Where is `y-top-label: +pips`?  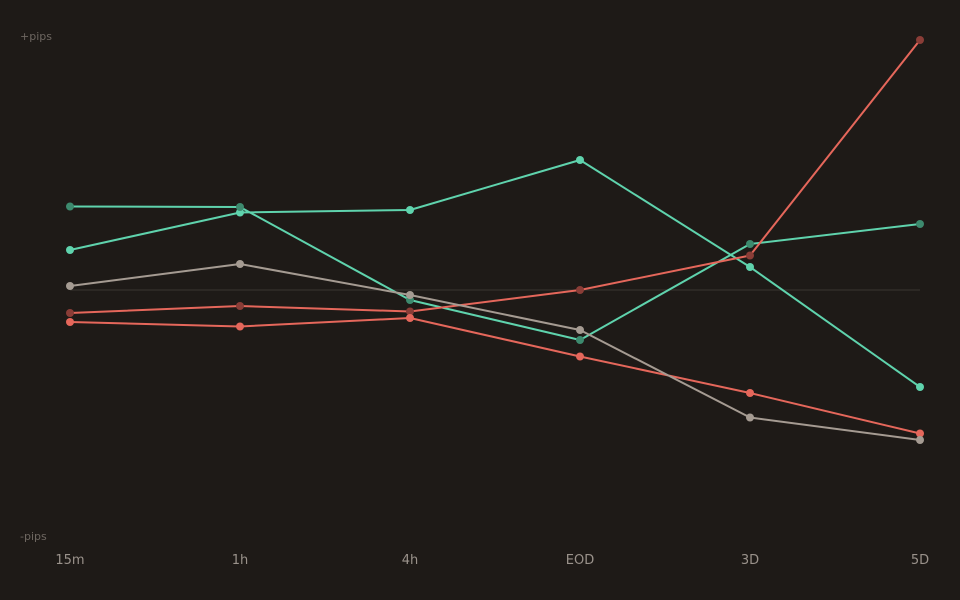
y-top-label: +pips is located at coordinates (36, 36).